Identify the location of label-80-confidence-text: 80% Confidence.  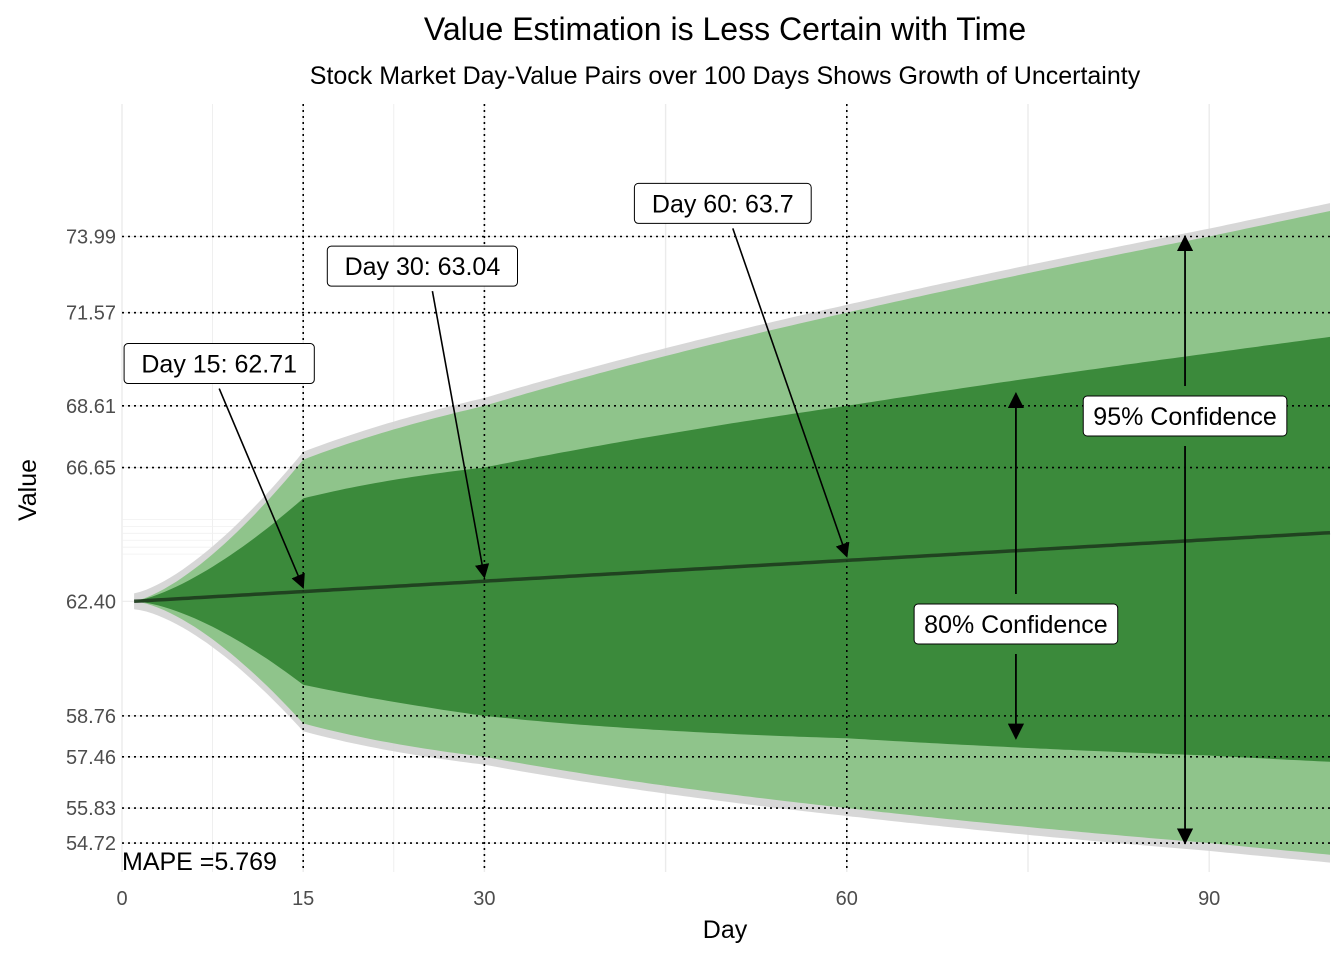
(1015, 625).